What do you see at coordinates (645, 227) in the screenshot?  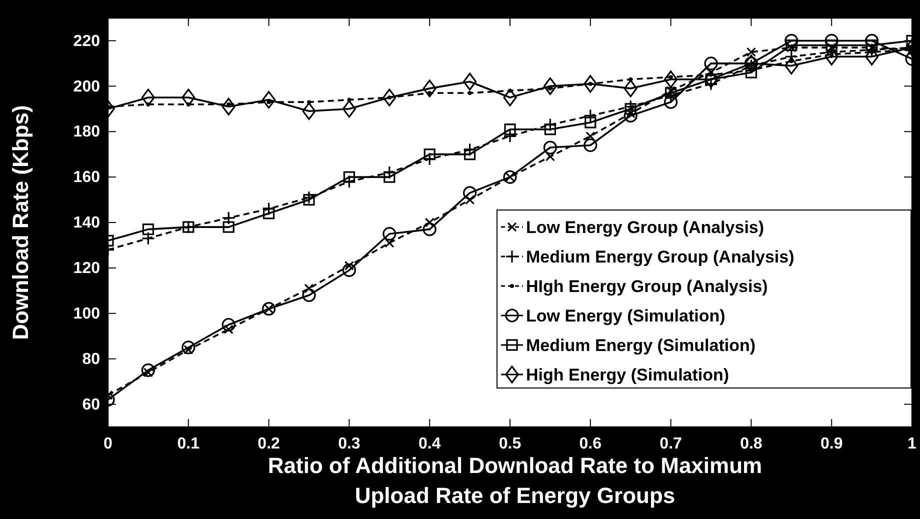 I see `legend-label: Low Energy Group (Analysis)` at bounding box center [645, 227].